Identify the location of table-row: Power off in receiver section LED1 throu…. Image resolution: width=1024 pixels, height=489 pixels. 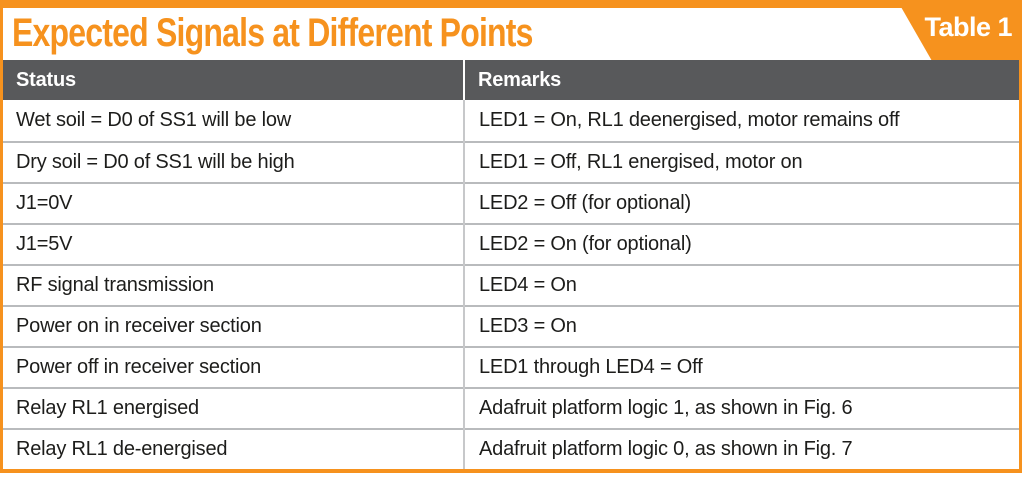
(511, 366).